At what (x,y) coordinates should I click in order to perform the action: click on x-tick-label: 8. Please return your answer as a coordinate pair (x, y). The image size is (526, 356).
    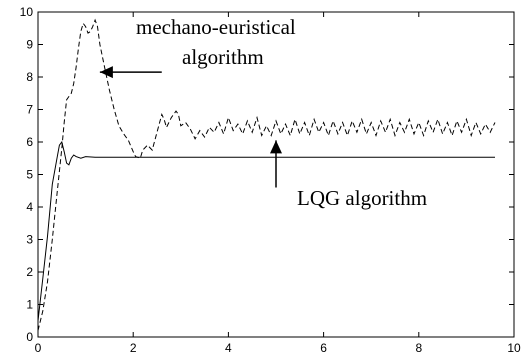
    Looking at the image, I should click on (418, 348).